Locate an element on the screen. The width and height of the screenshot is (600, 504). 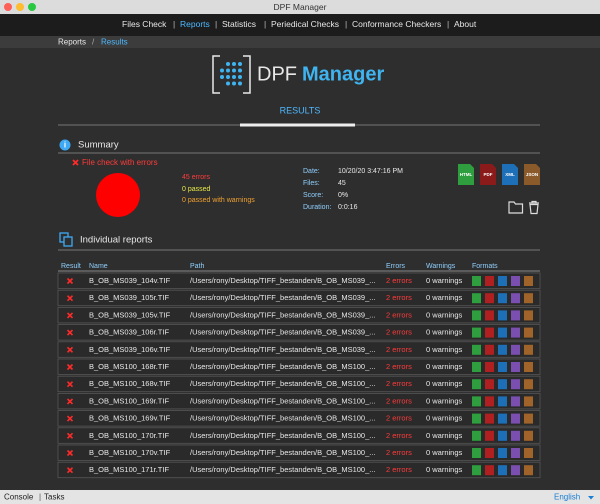
console-tab: Console is located at coordinates (19, 497).